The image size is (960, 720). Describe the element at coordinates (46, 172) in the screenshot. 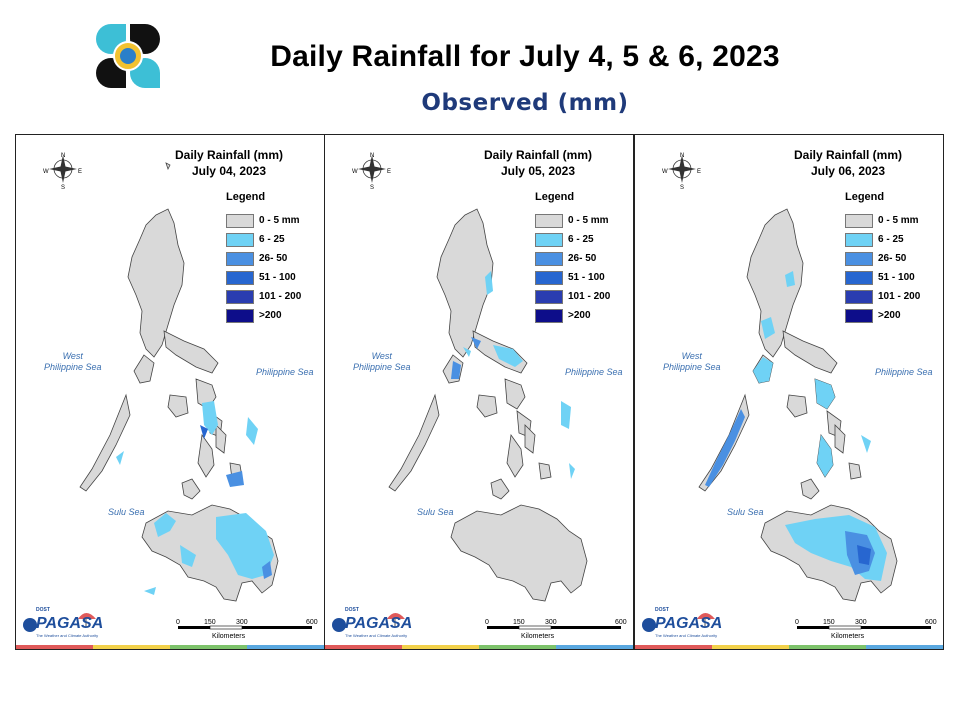

I see `compass-w-label: W` at that location.